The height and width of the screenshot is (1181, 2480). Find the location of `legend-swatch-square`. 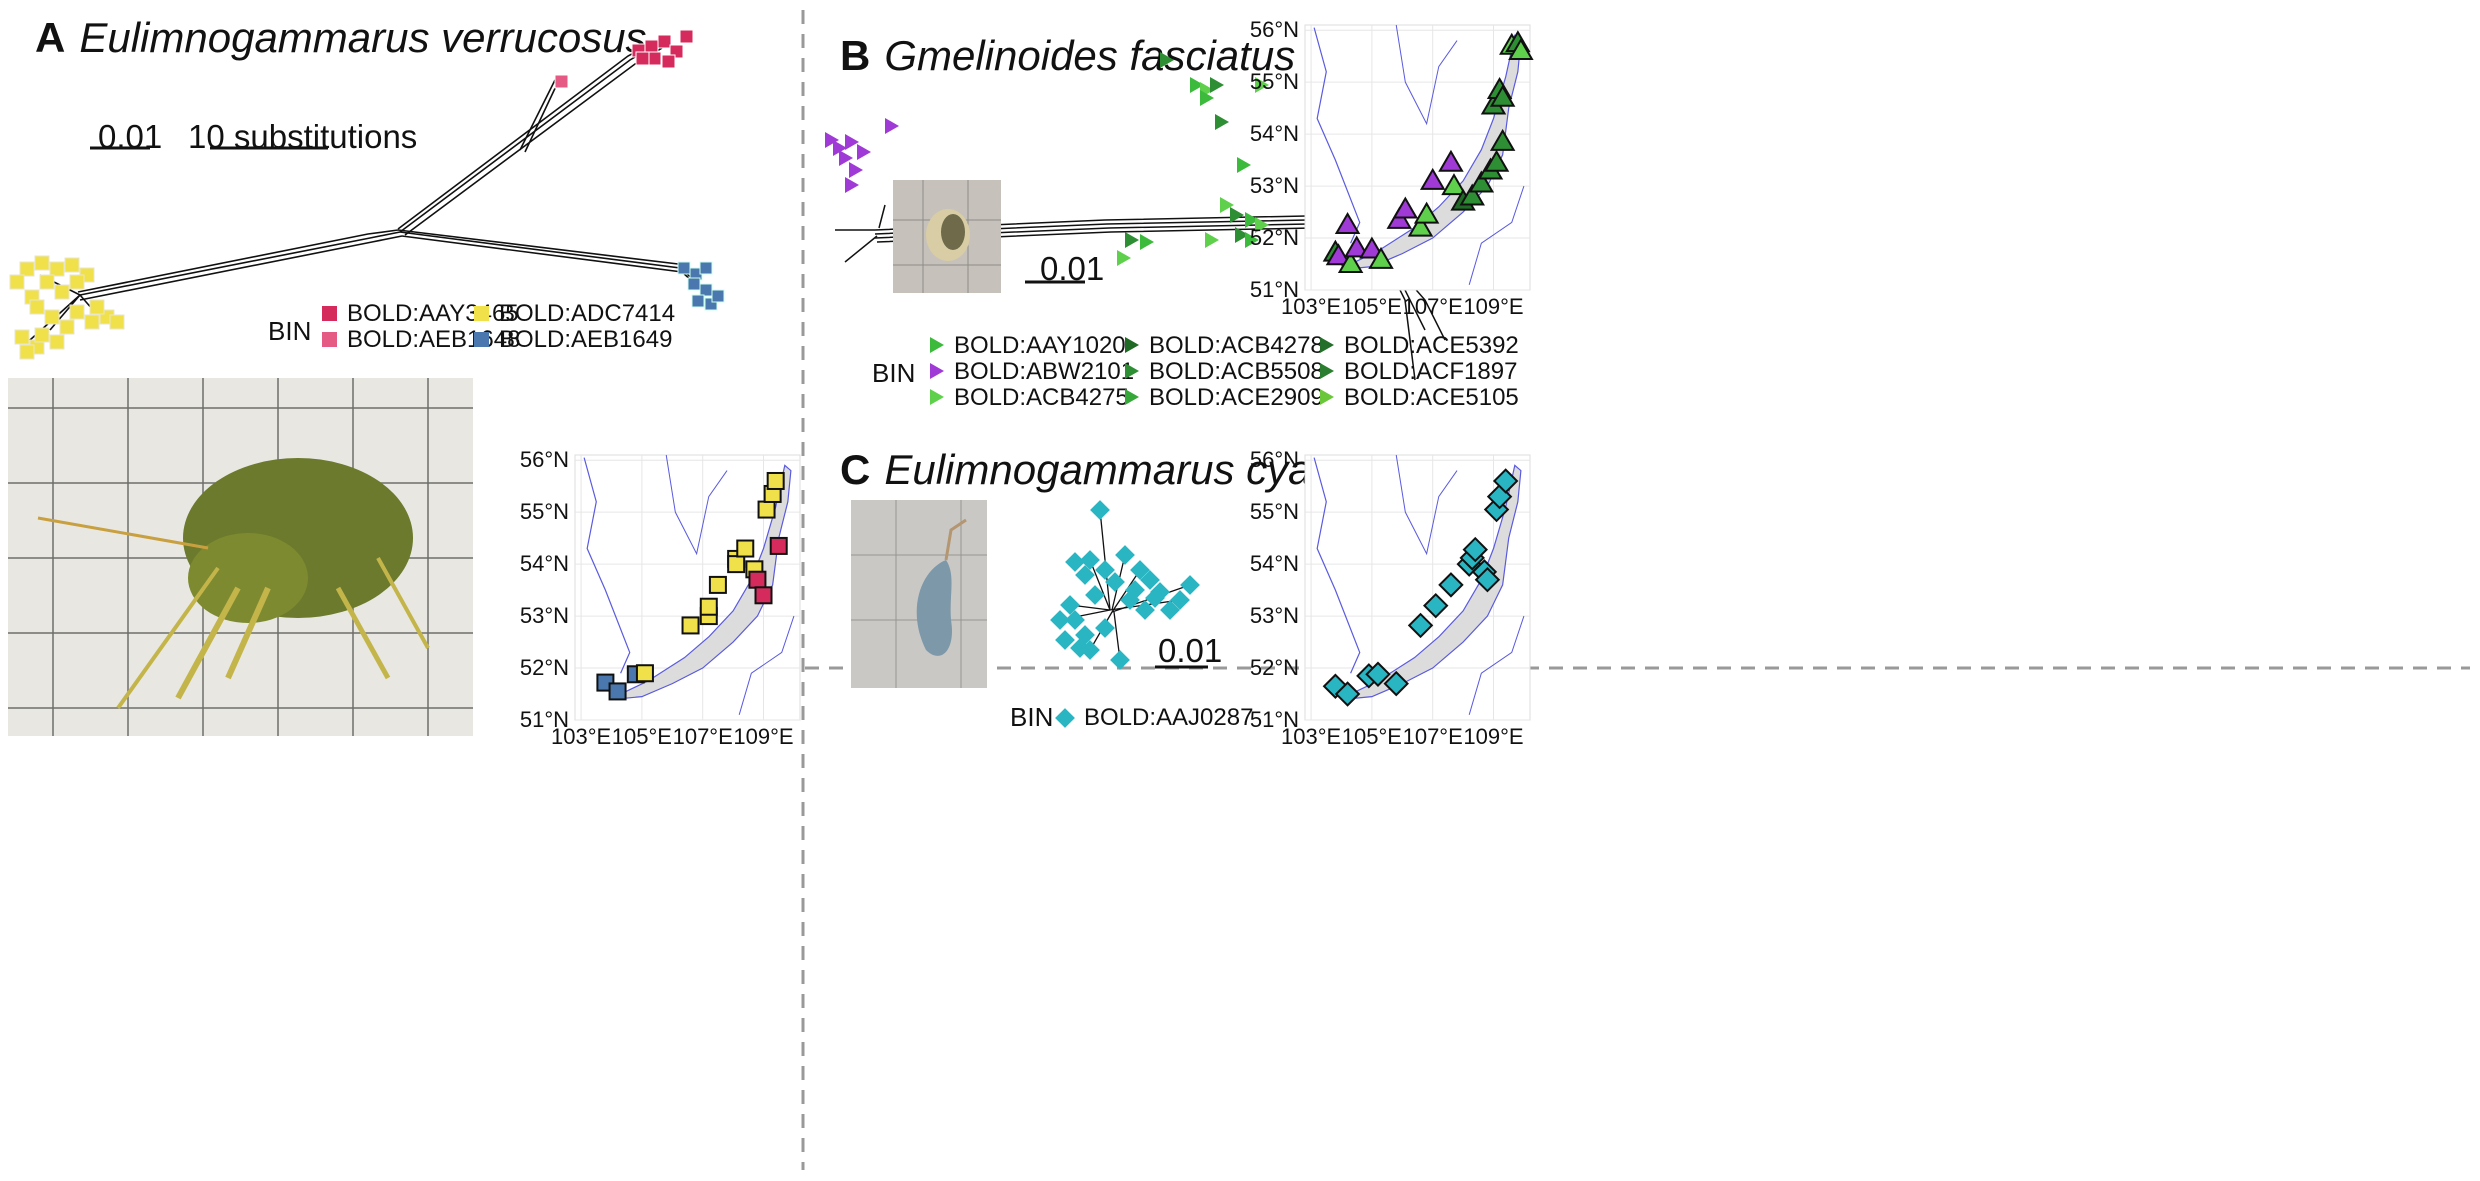

legend-swatch-square is located at coordinates (329, 313).